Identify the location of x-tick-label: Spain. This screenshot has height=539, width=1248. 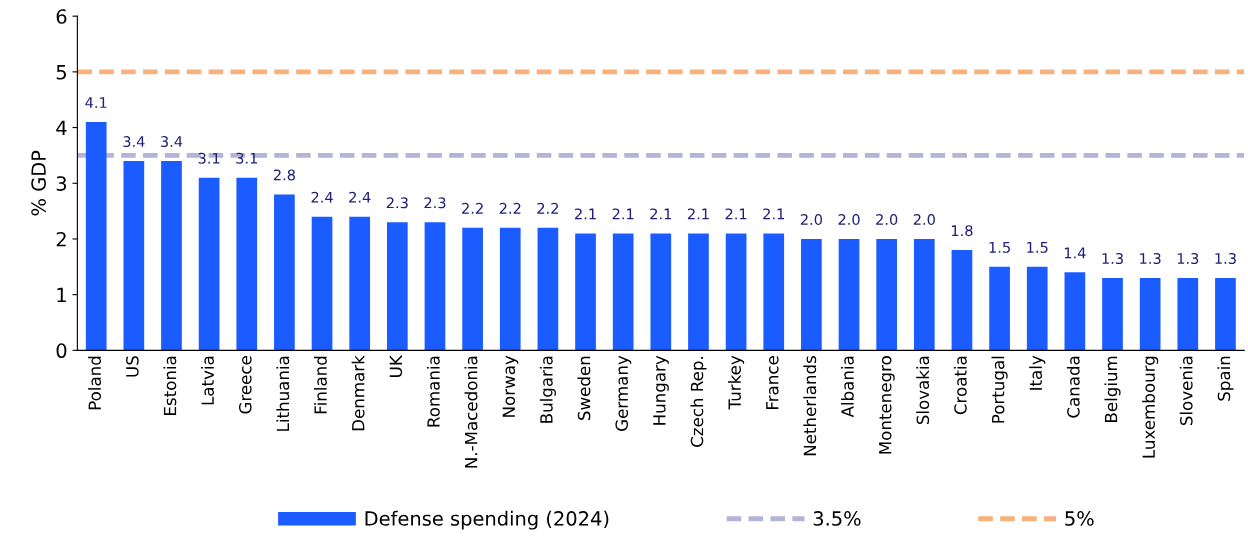
(1225, 378).